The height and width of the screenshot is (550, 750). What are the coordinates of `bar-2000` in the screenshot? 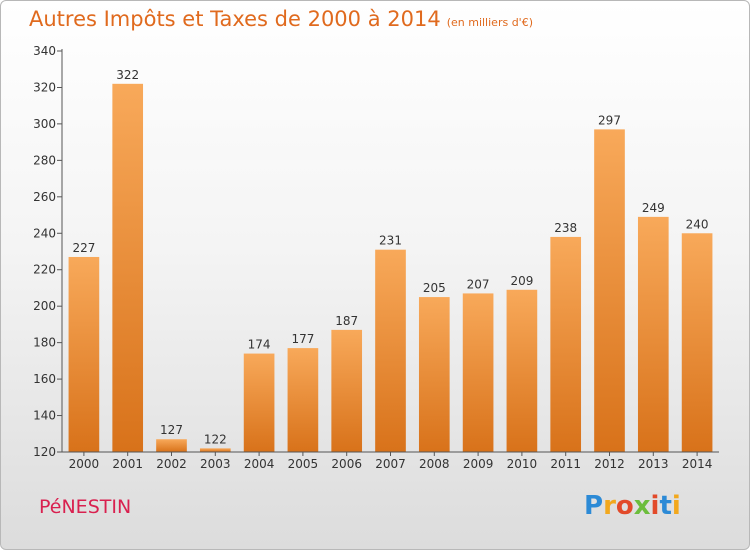 It's located at (84, 354).